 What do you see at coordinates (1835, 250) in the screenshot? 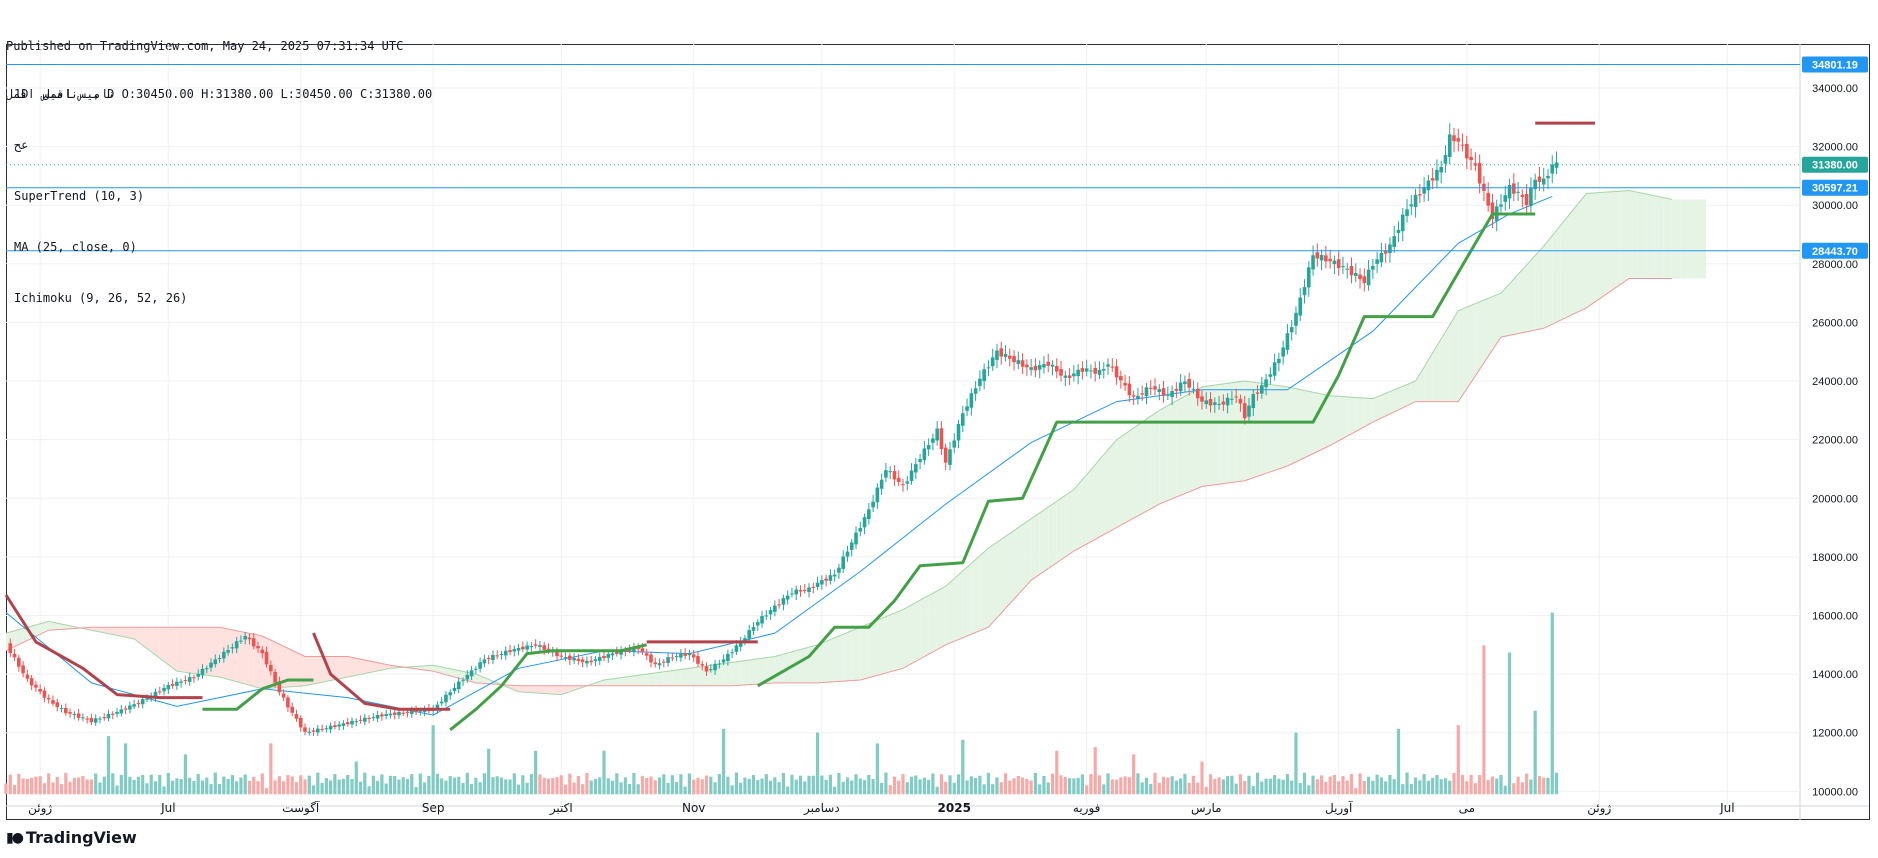
I see `level-badge` at bounding box center [1835, 250].